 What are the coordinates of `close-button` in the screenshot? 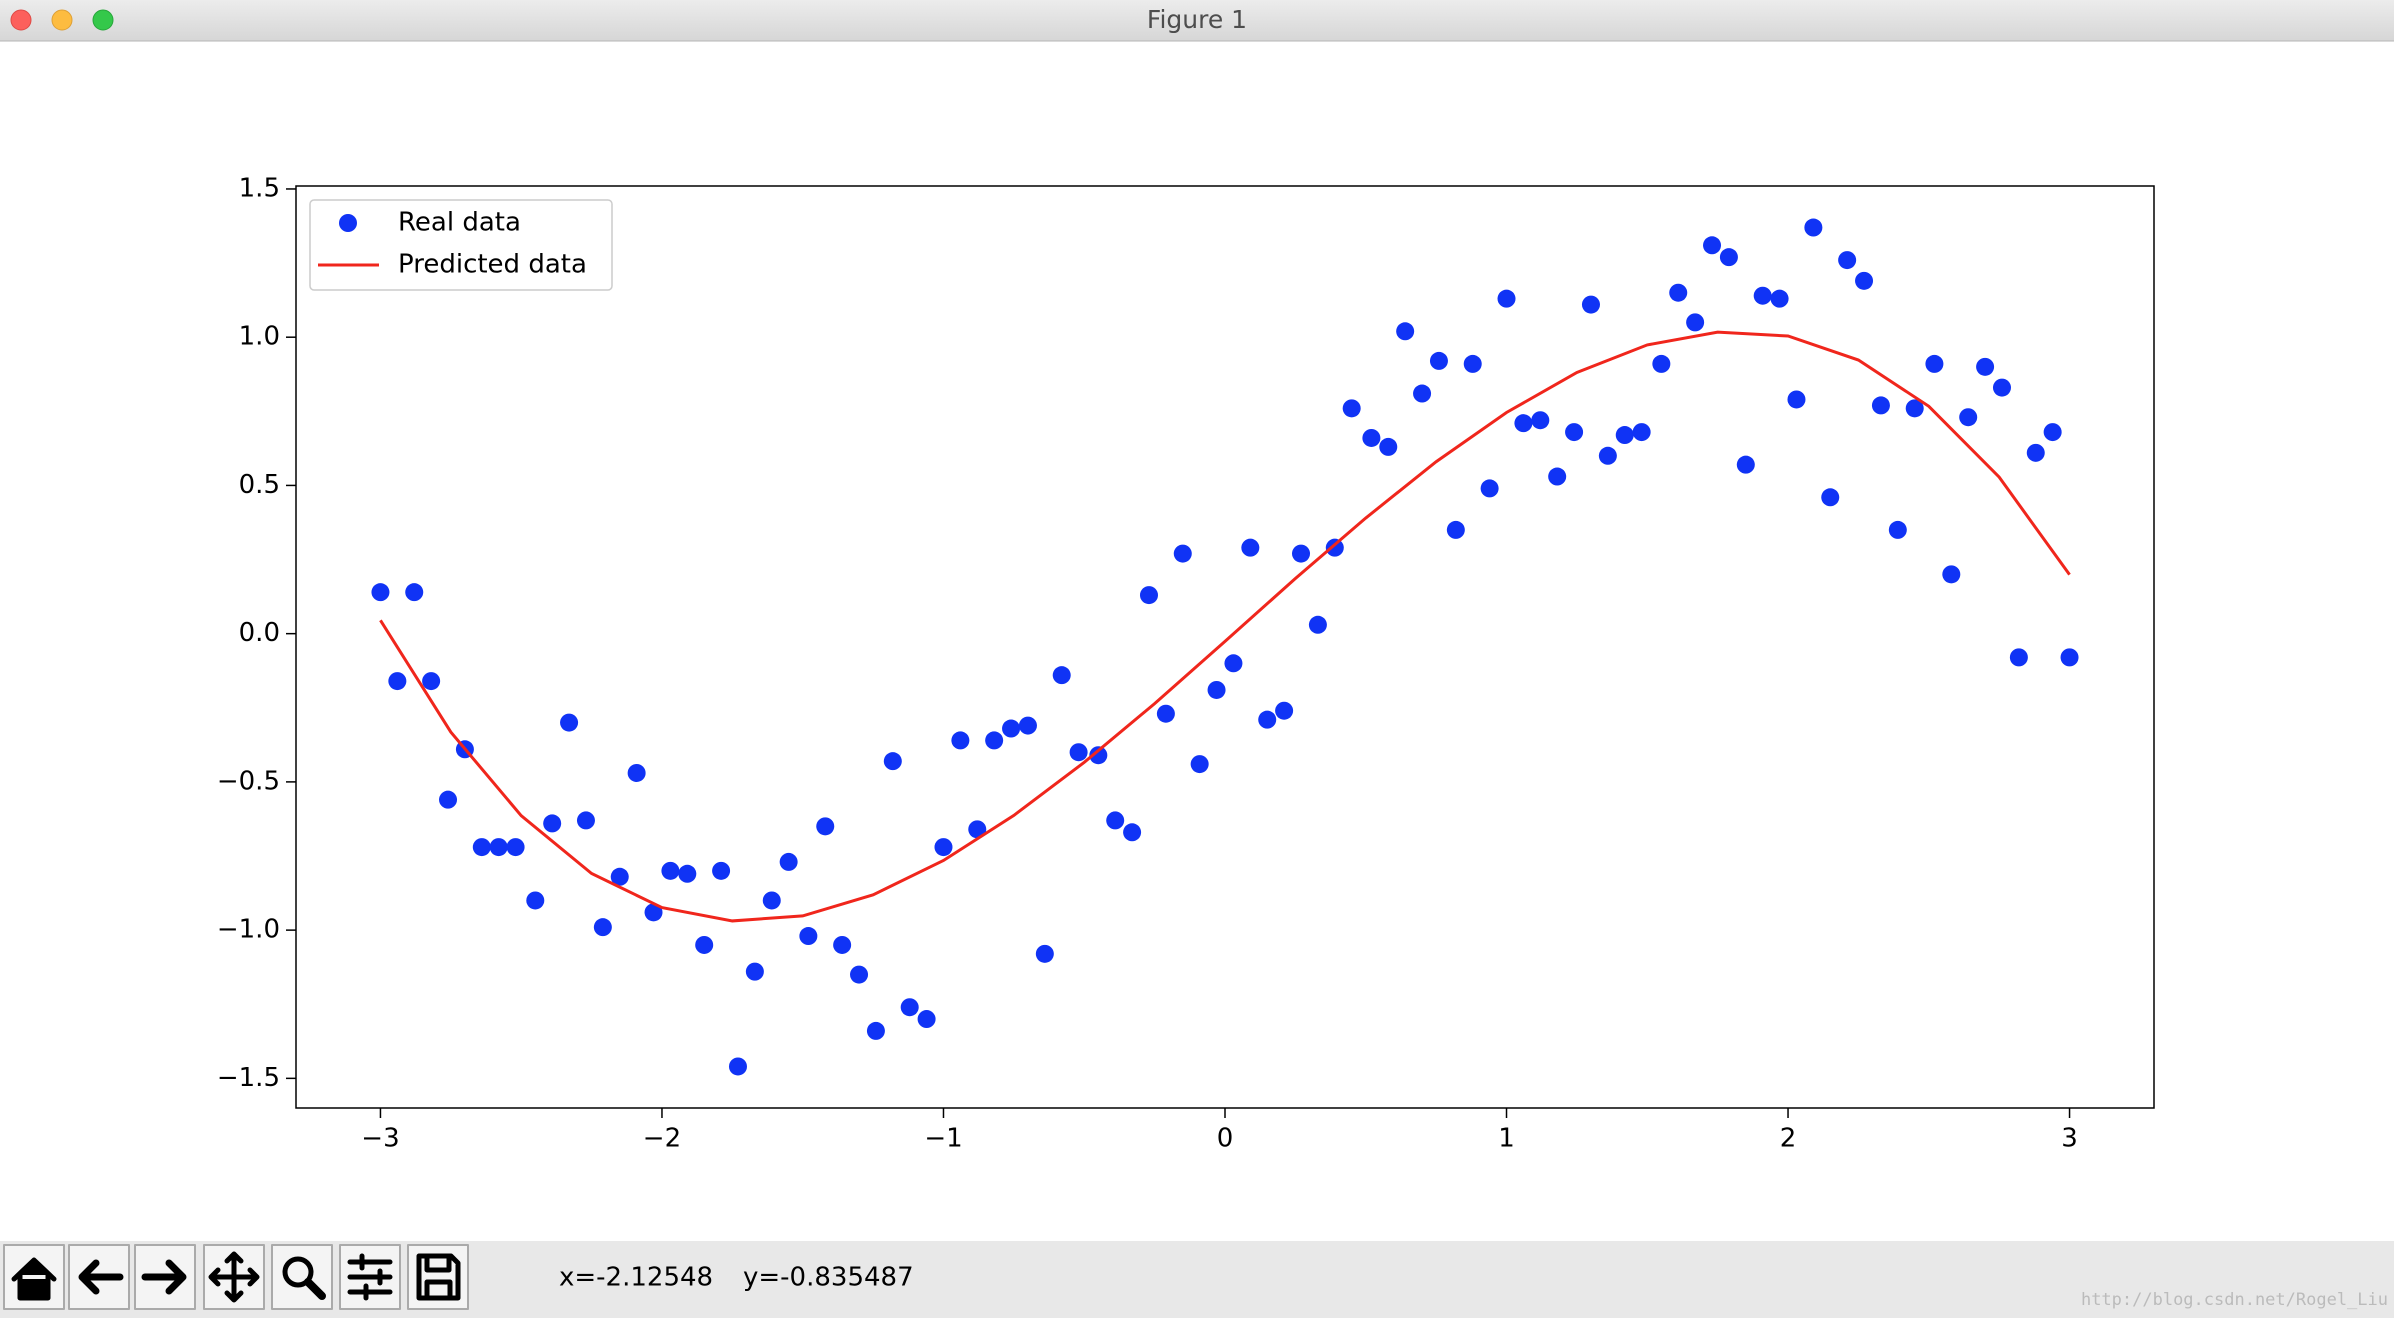 It's located at (21, 20).